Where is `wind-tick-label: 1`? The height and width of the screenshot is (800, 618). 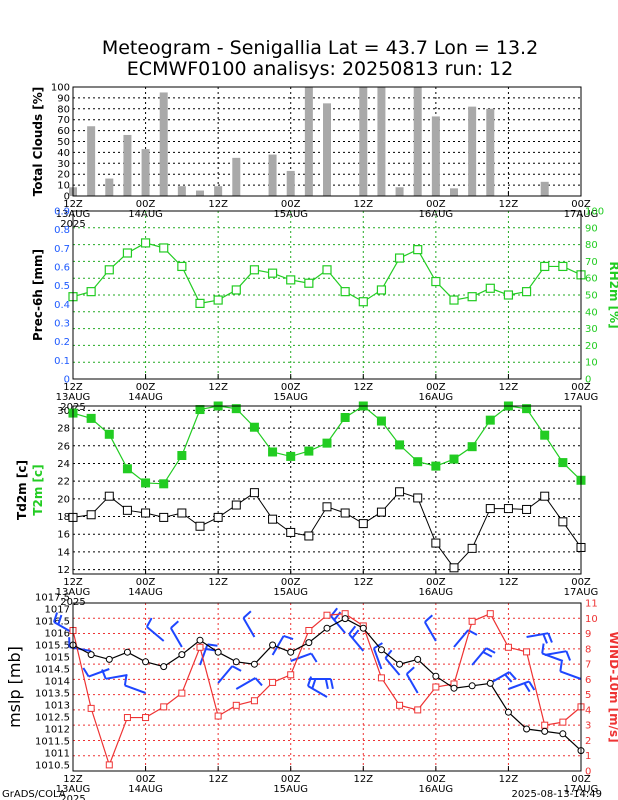
wind-tick-label: 1 is located at coordinates (588, 756).